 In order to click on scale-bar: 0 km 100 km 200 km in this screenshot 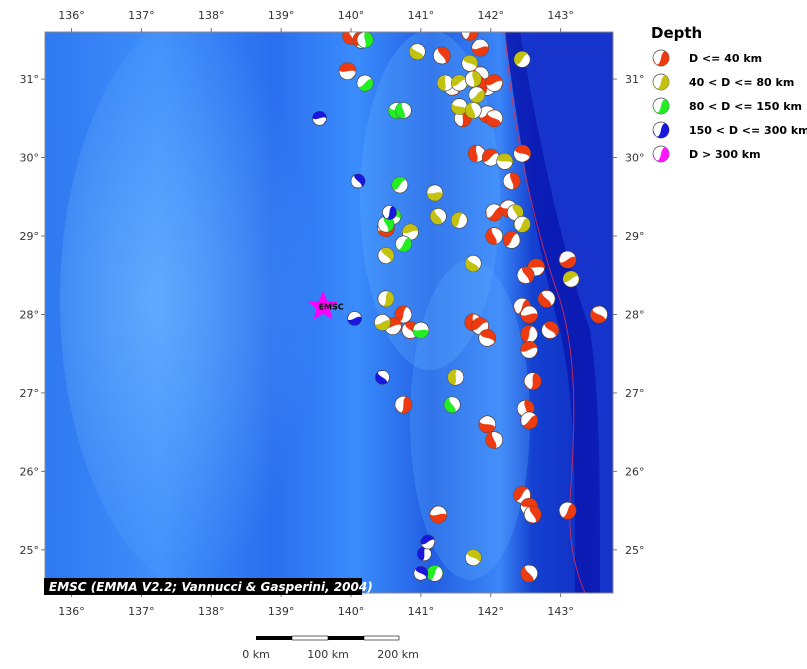, I will do `click(330, 648)`.